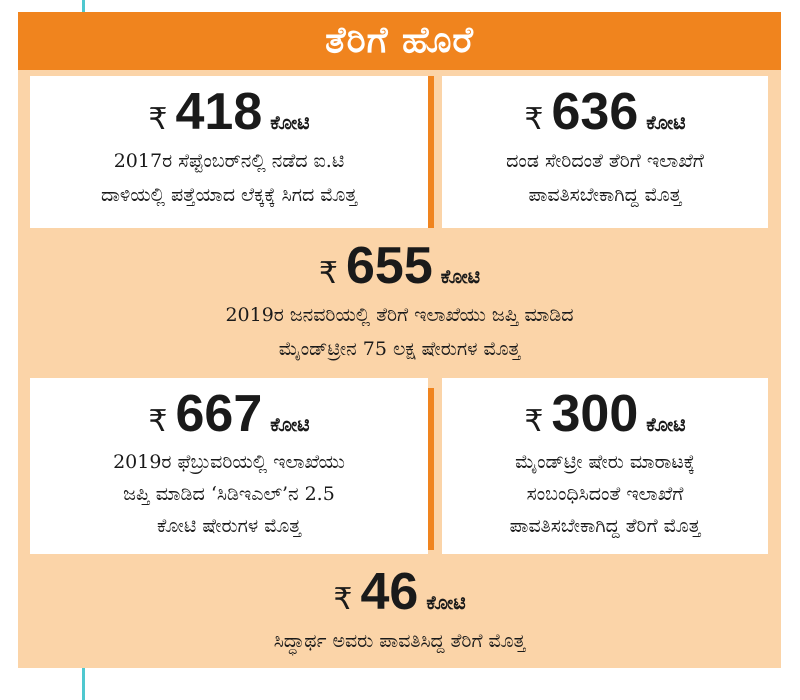  Describe the element at coordinates (399, 349) in the screenshot. I see `description-line: ಮೈಂಡ್‌ಟ್ರೀನ 75 ಲಕ್ಷ ಷೇರುಗಳ ಮೊತ್ತ` at that location.